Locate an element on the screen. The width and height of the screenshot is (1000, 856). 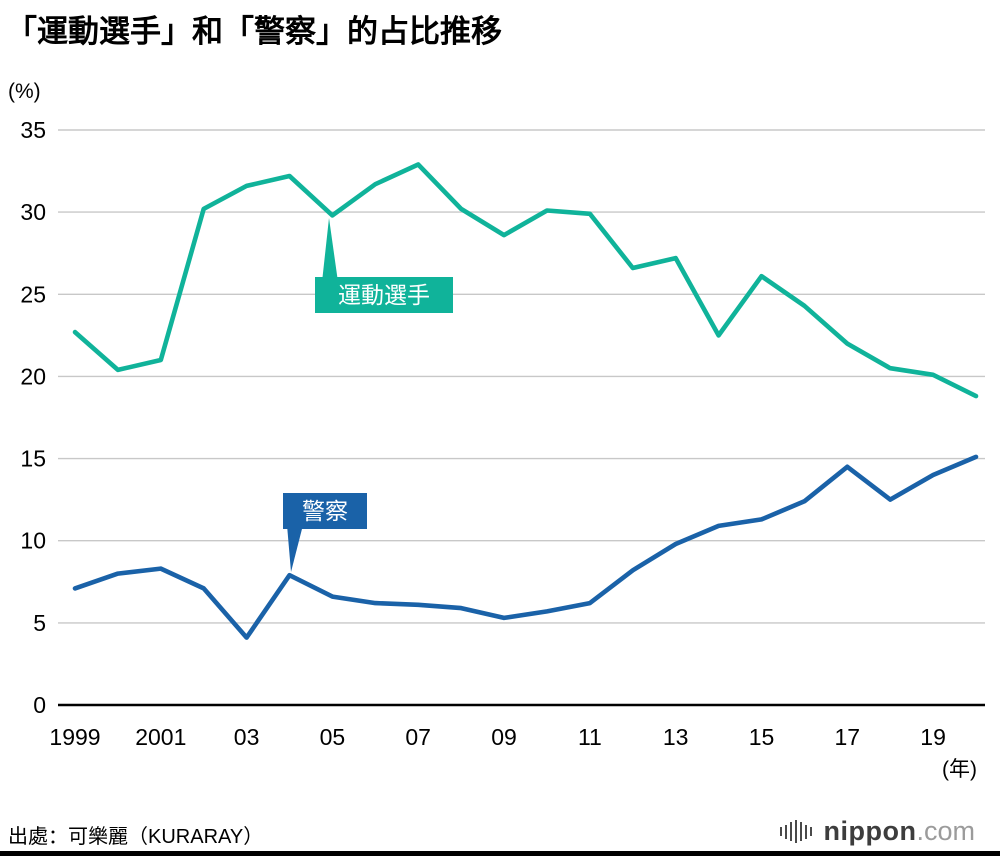
y-tick-label: 30 is located at coordinates (33, 212).